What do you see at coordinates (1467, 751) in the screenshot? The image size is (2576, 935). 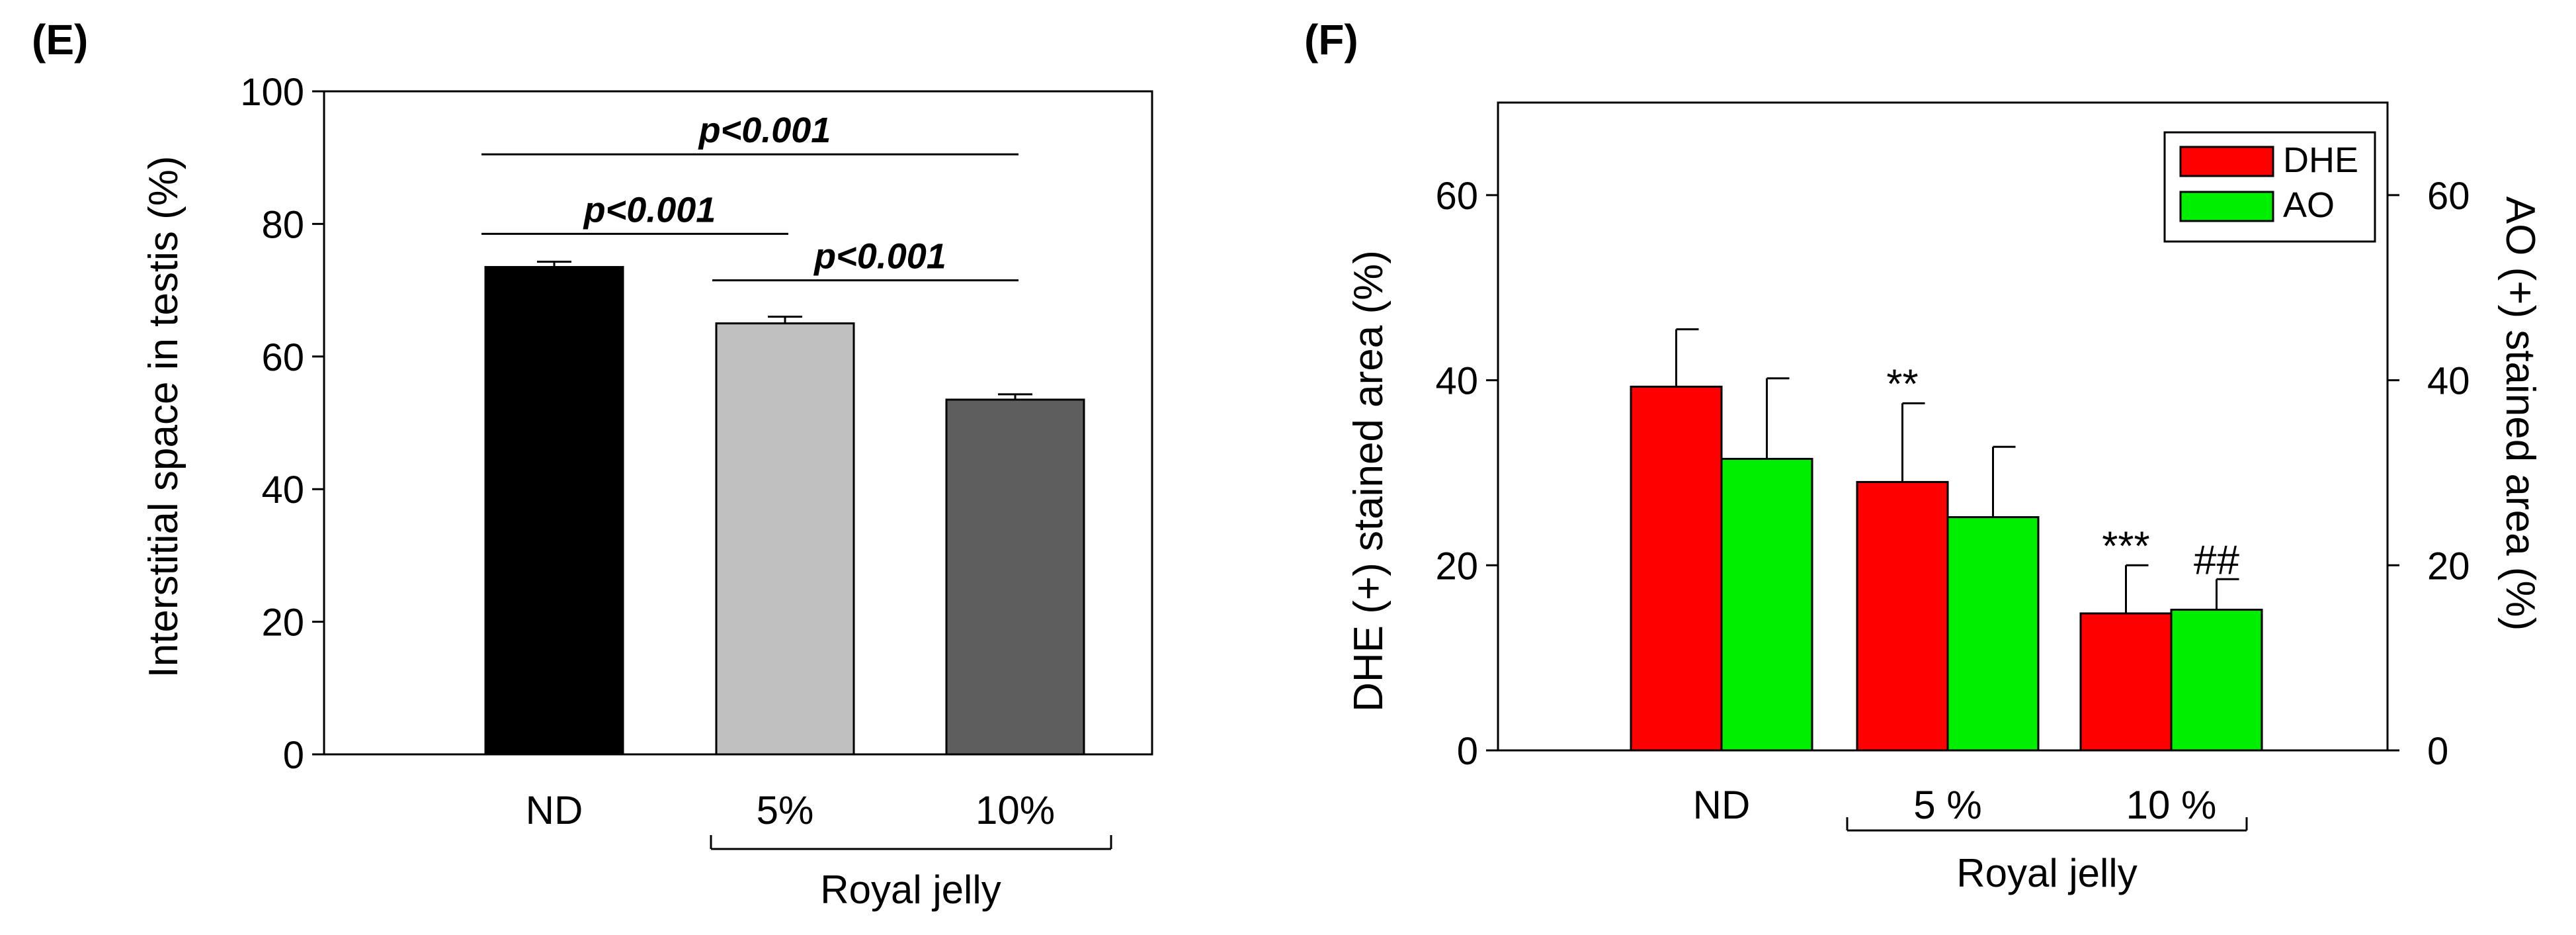 I see `panel-f-y-tick-label: 0` at bounding box center [1467, 751].